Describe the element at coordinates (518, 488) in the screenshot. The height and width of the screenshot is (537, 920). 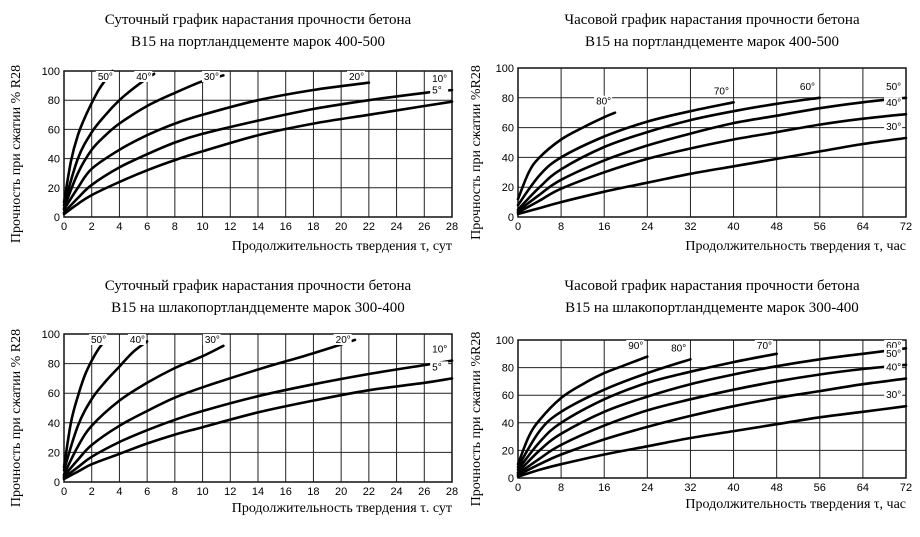
I see `x-tick-label: 0` at that location.